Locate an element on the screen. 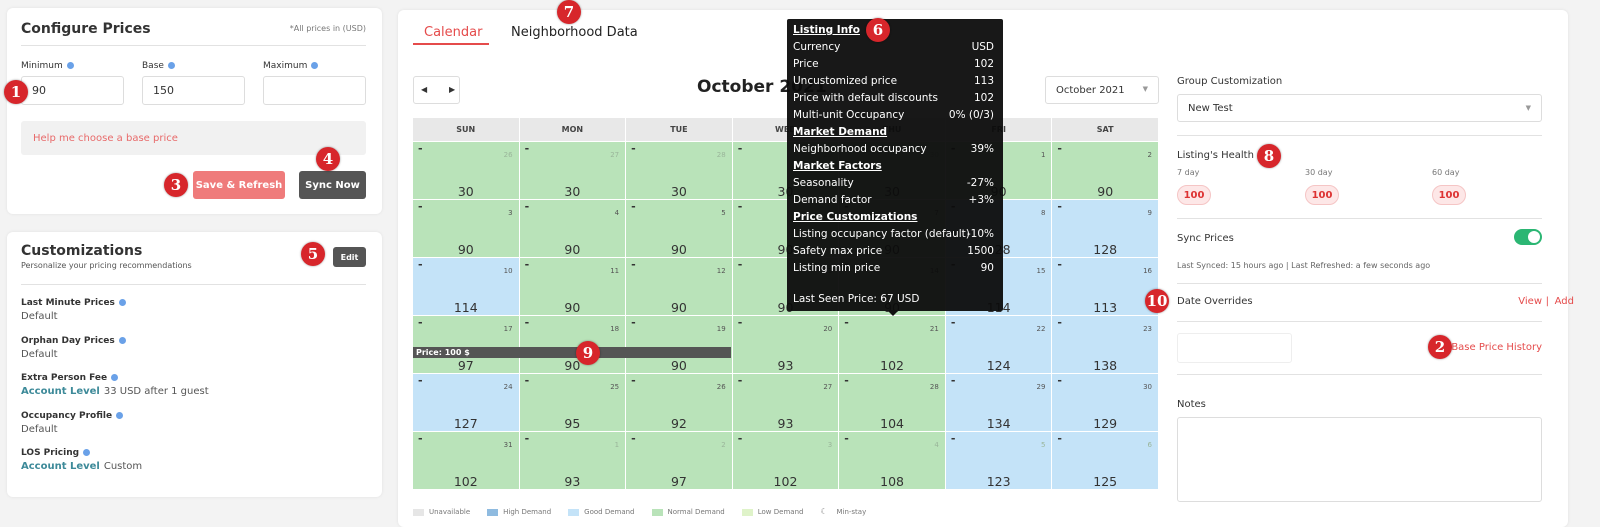  item-value-row: Default is located at coordinates (39, 354).